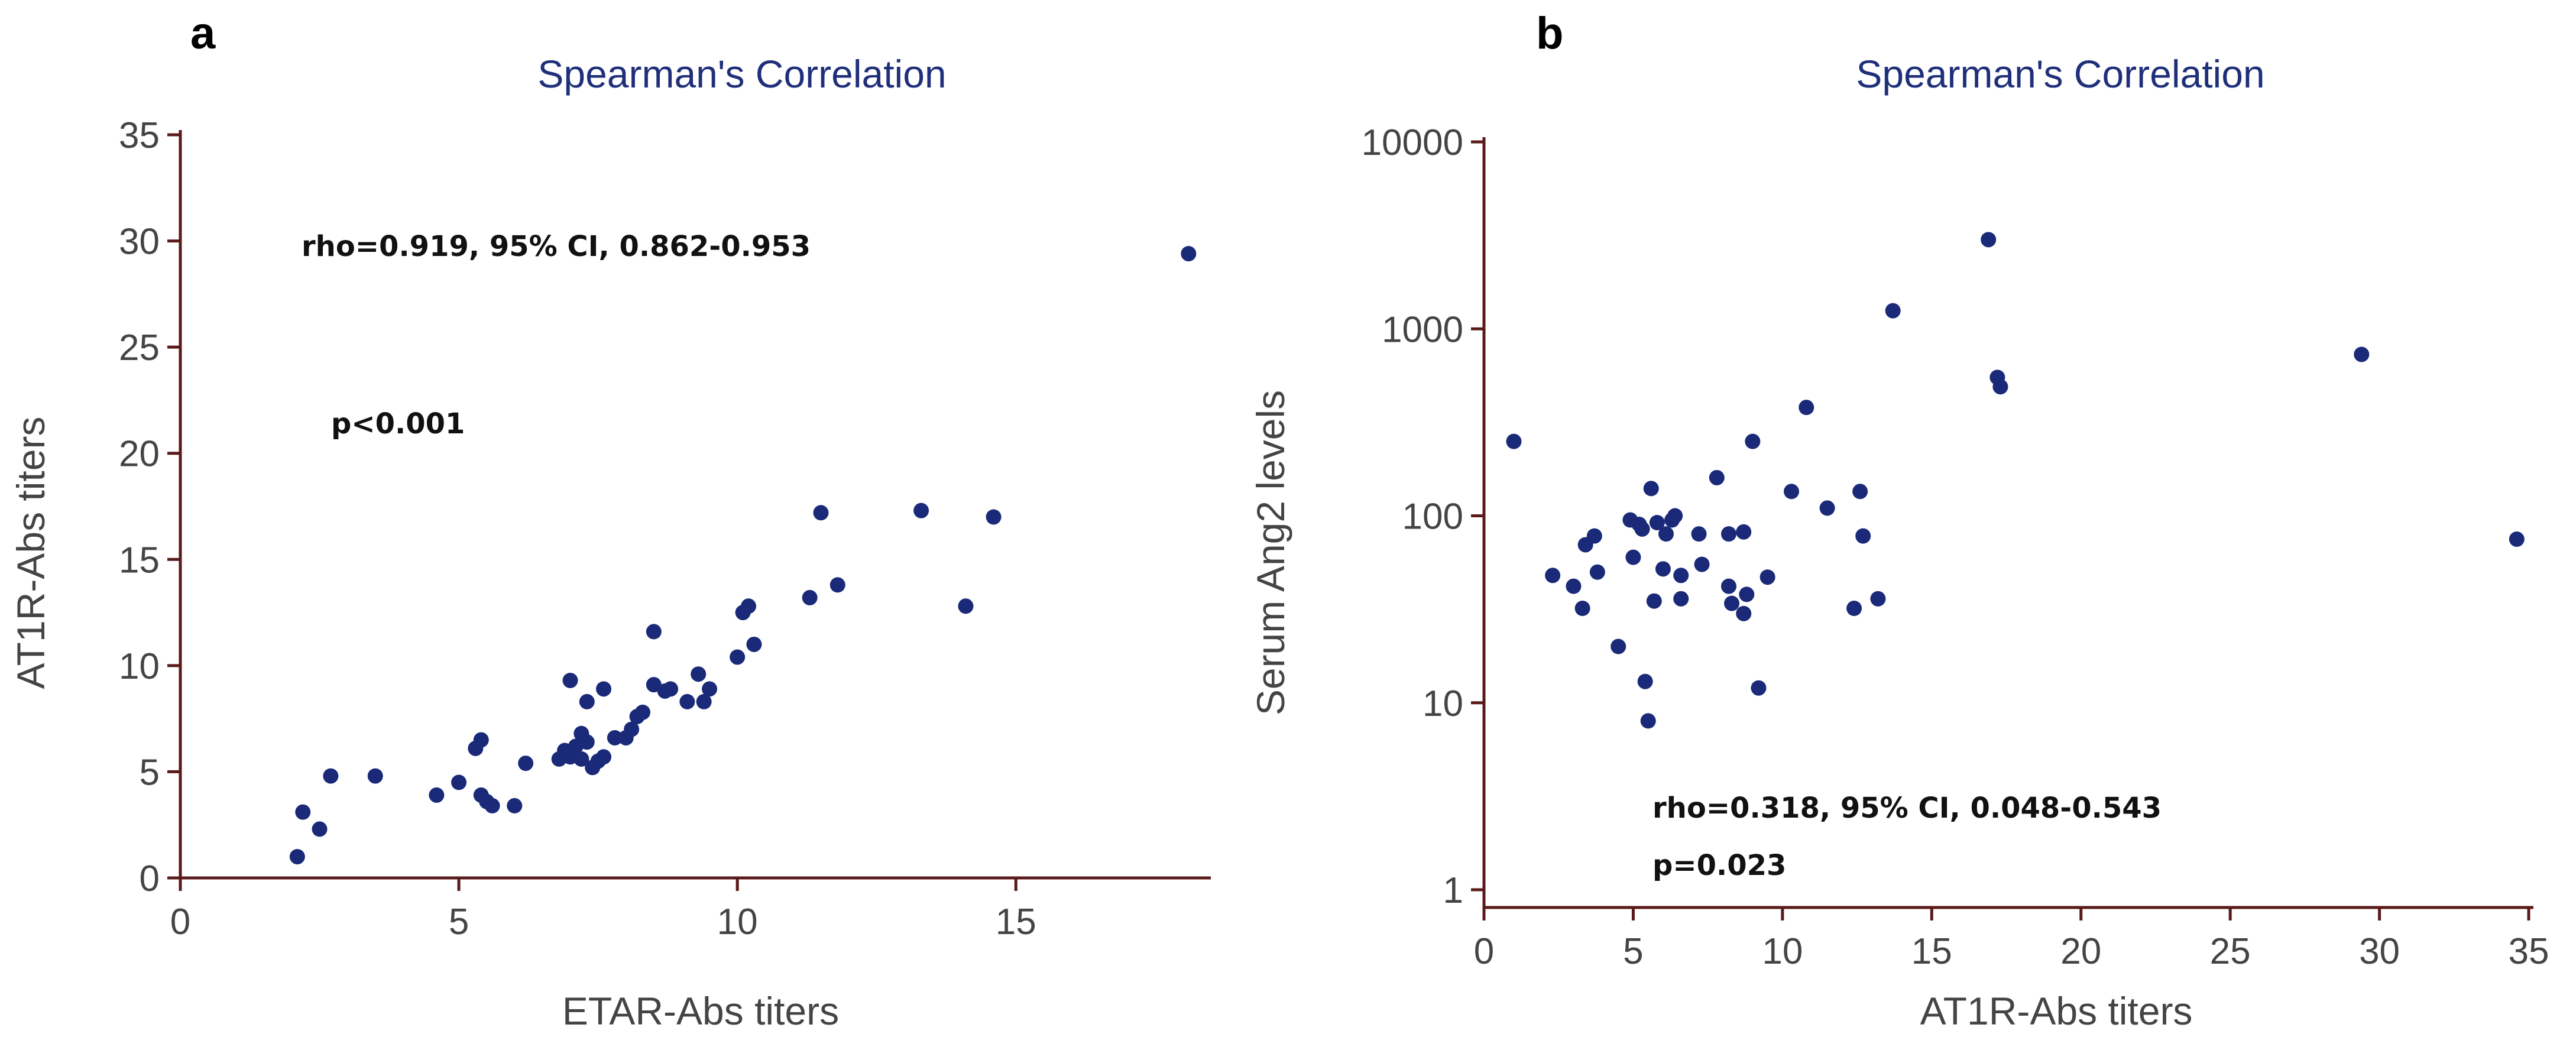 The image size is (2576, 1047). I want to click on b-x-tick-label: 20, so click(2080, 951).